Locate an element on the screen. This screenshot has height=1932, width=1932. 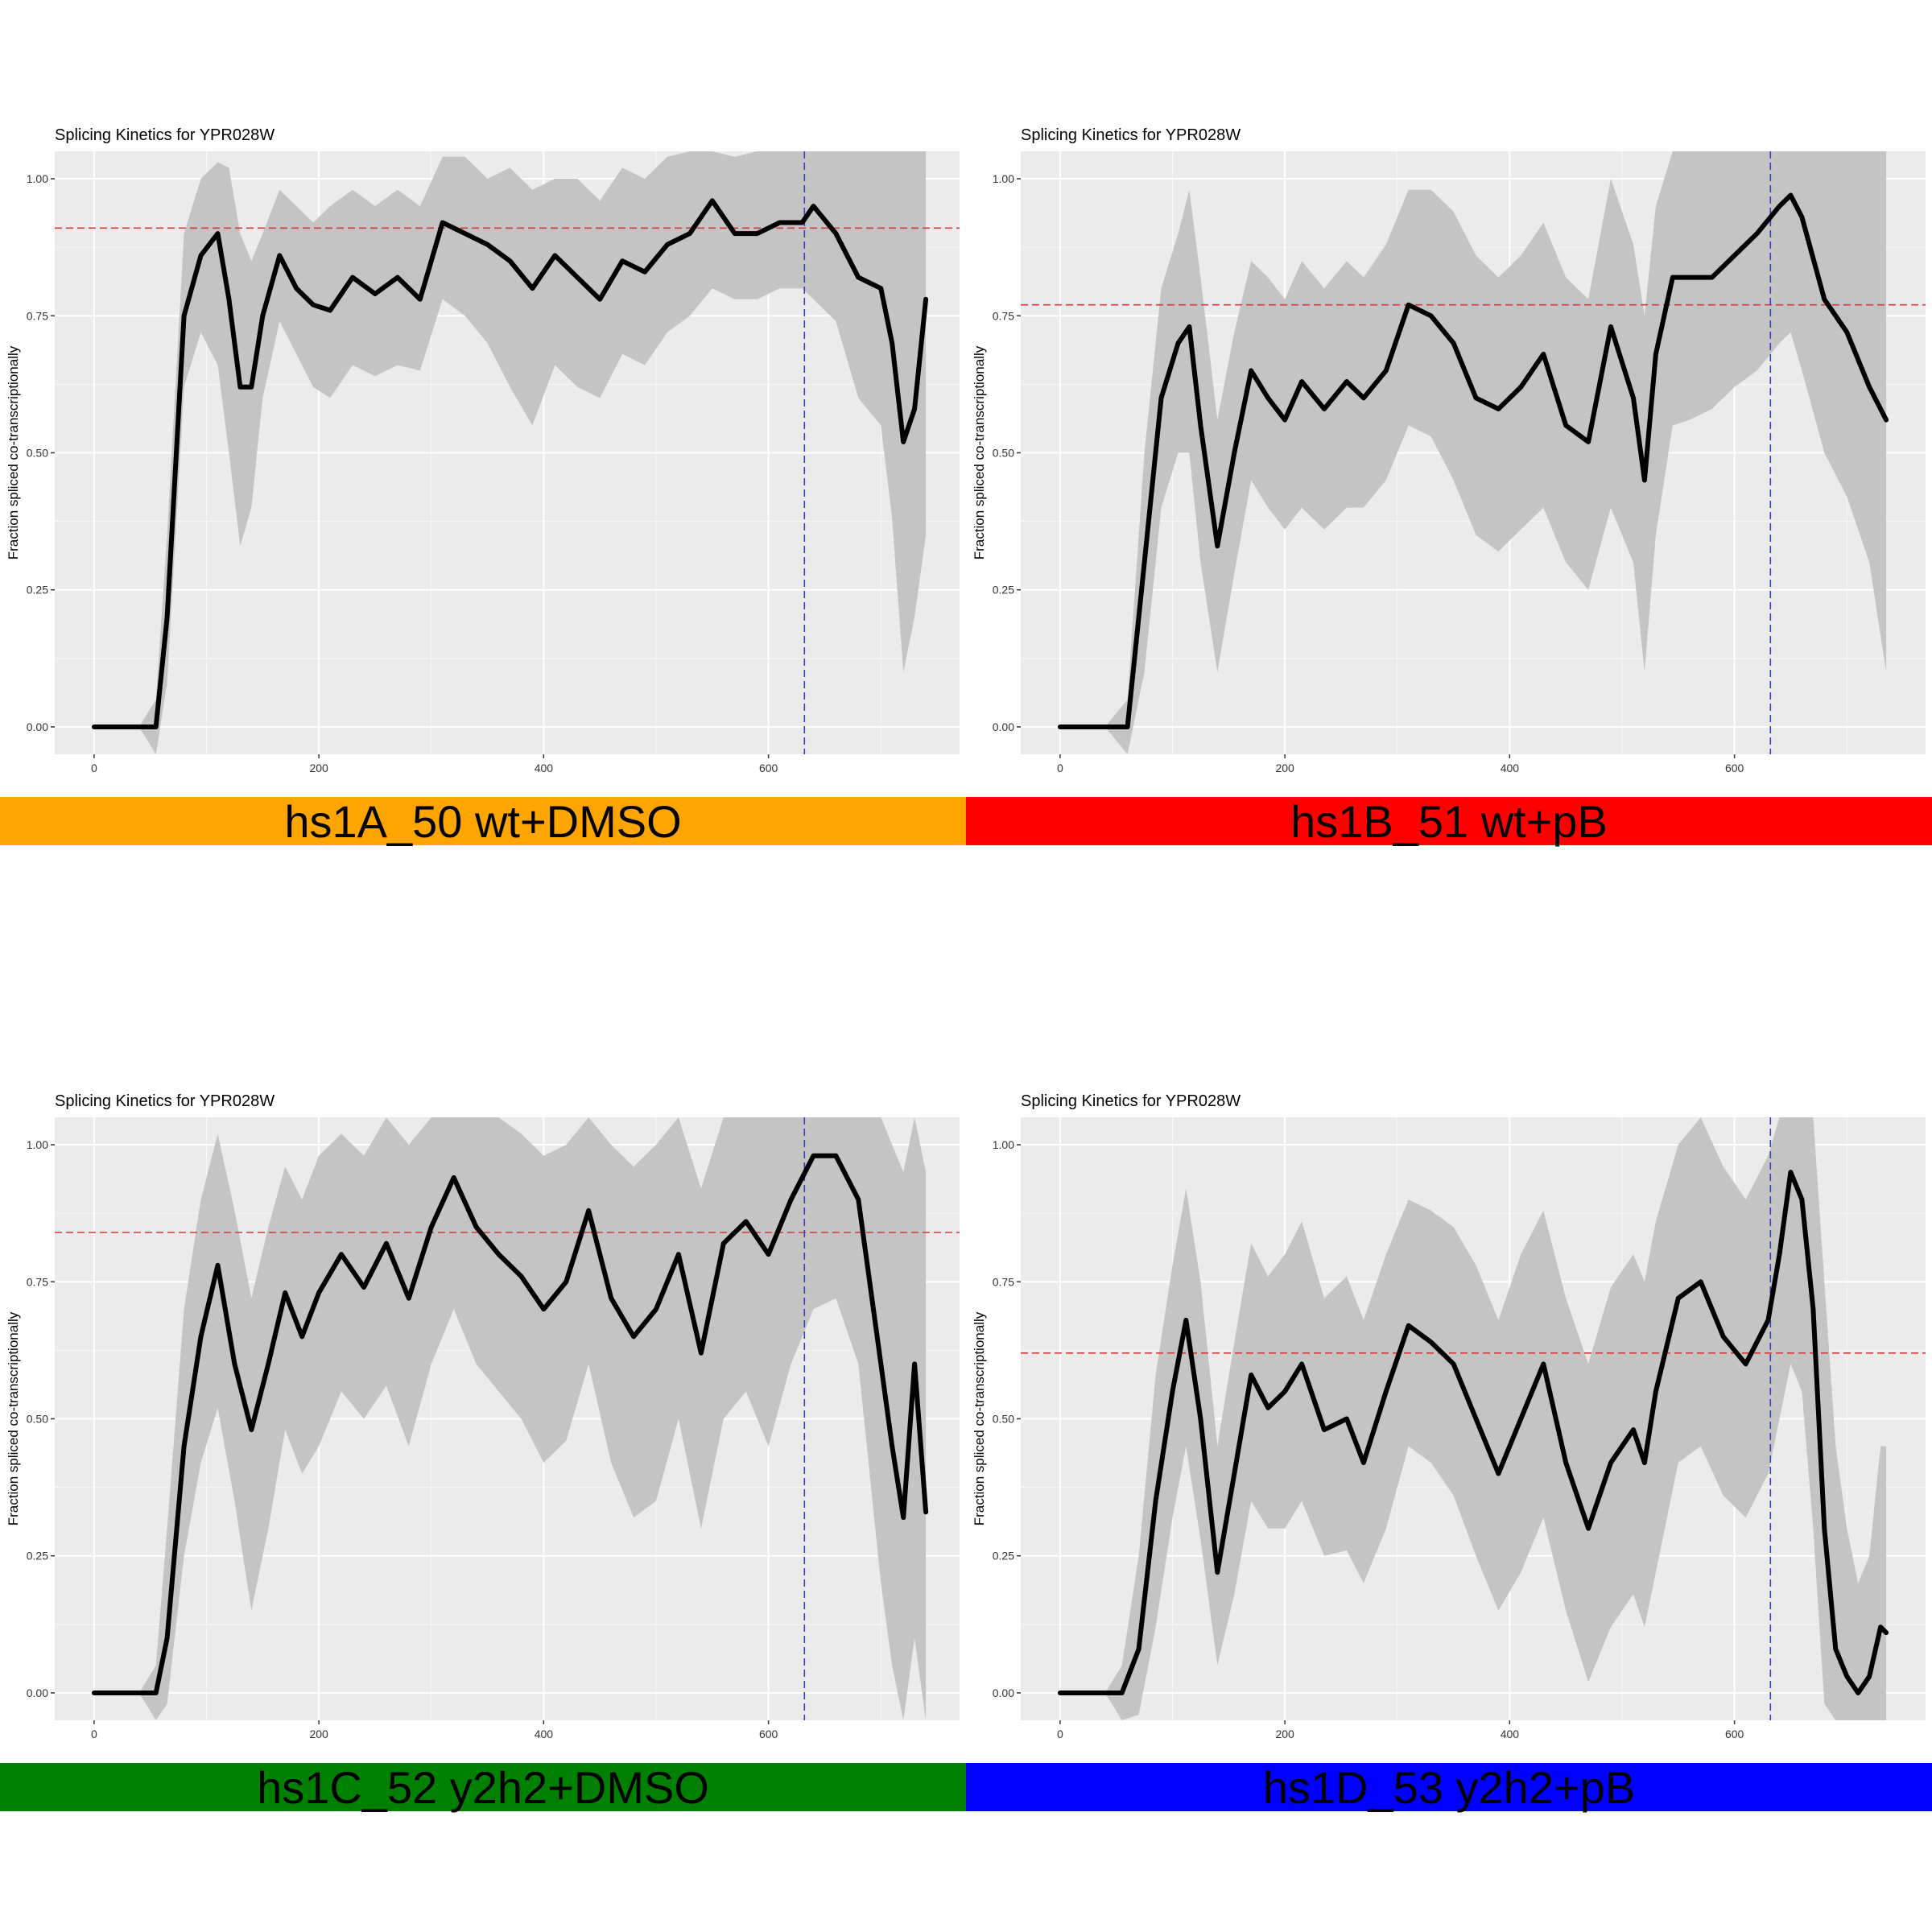
sample-label-band-c: hs1C_52 y2h2+DMSO is located at coordinates (483, 1787).